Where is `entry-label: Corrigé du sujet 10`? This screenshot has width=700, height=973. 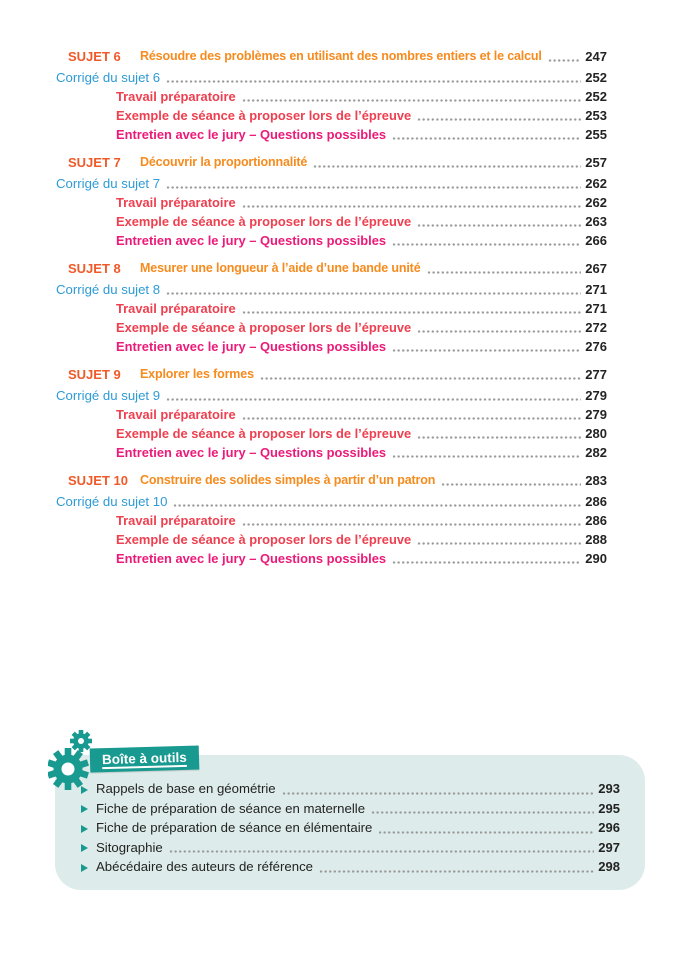 entry-label: Corrigé du sujet 10 is located at coordinates (112, 501).